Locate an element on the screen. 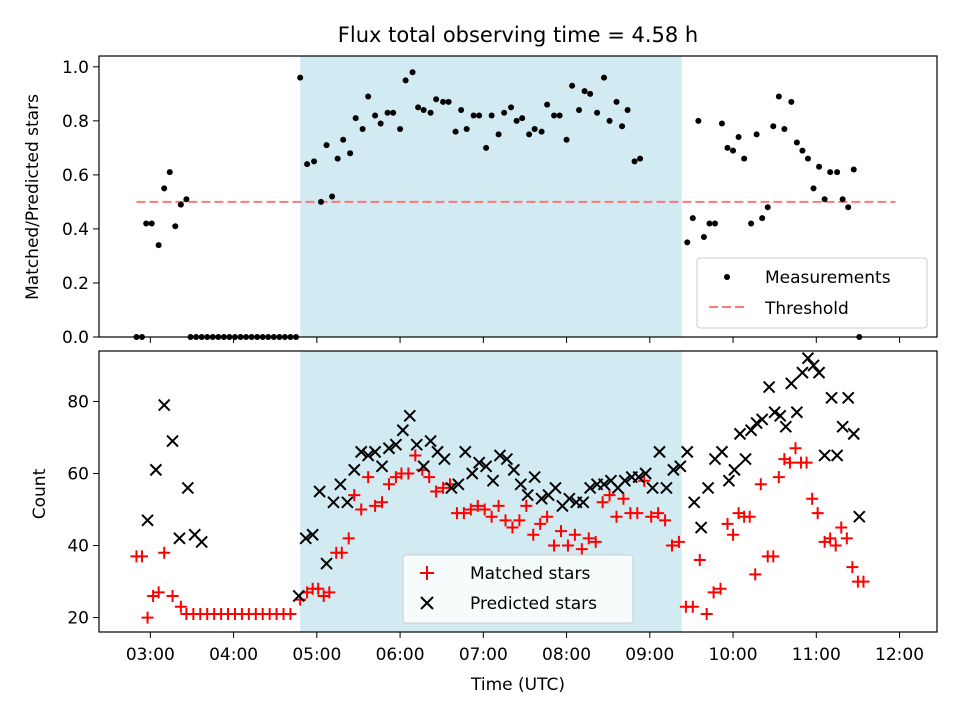 The height and width of the screenshot is (720, 960). x-tick-label: 05:00 is located at coordinates (316, 655).